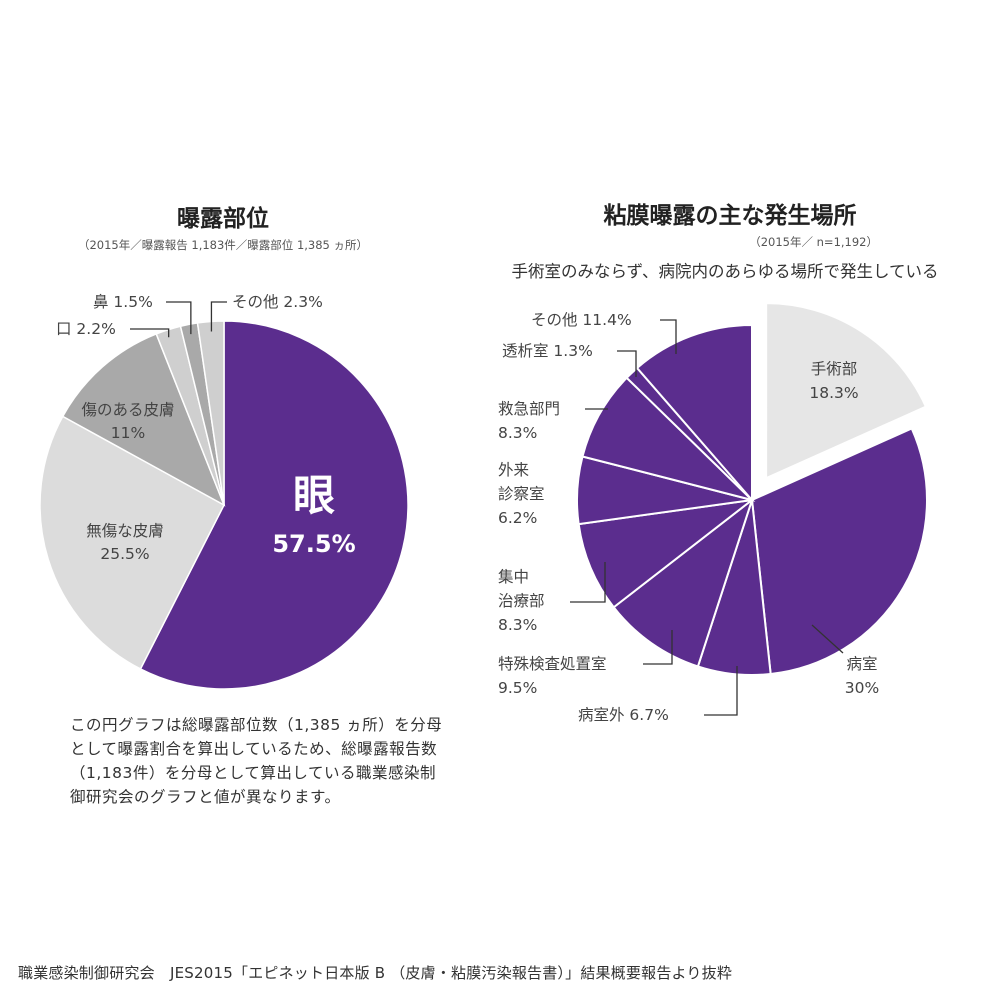  Describe the element at coordinates (313, 544) in the screenshot. I see `left-slice-value-eye: 57.5%` at that location.